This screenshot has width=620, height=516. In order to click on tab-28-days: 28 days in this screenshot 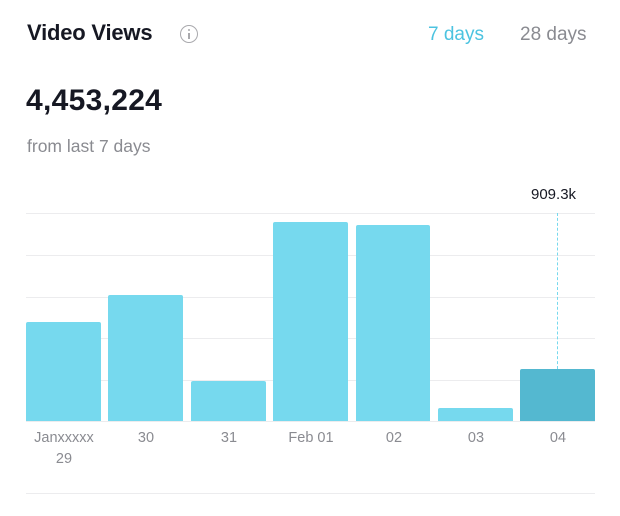, I will do `click(553, 34)`.